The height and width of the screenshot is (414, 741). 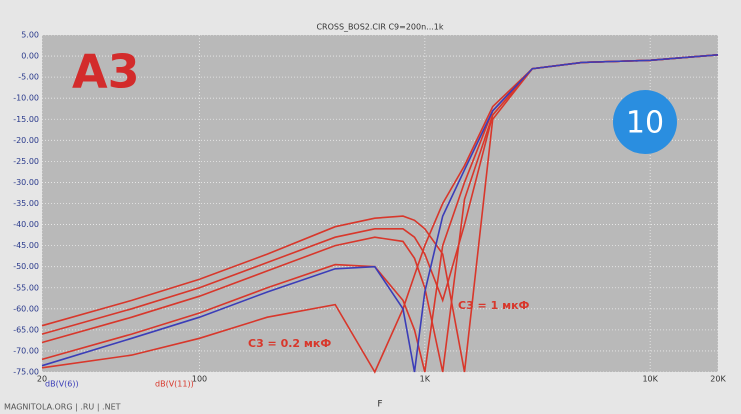 I want to click on x-tick-label: 1K, so click(x=425, y=379).